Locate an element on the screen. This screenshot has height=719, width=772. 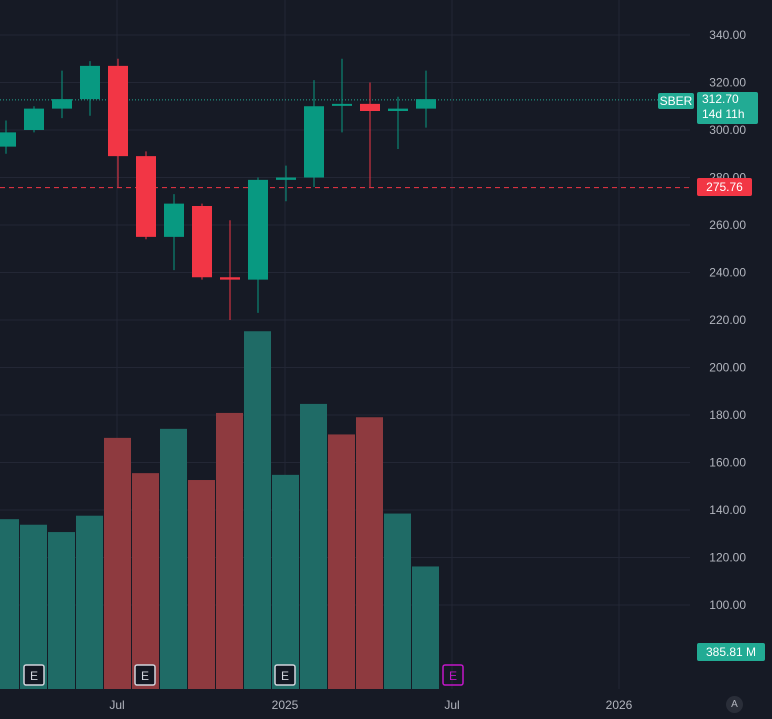
x-tick-label: 2026 is located at coordinates (619, 705).